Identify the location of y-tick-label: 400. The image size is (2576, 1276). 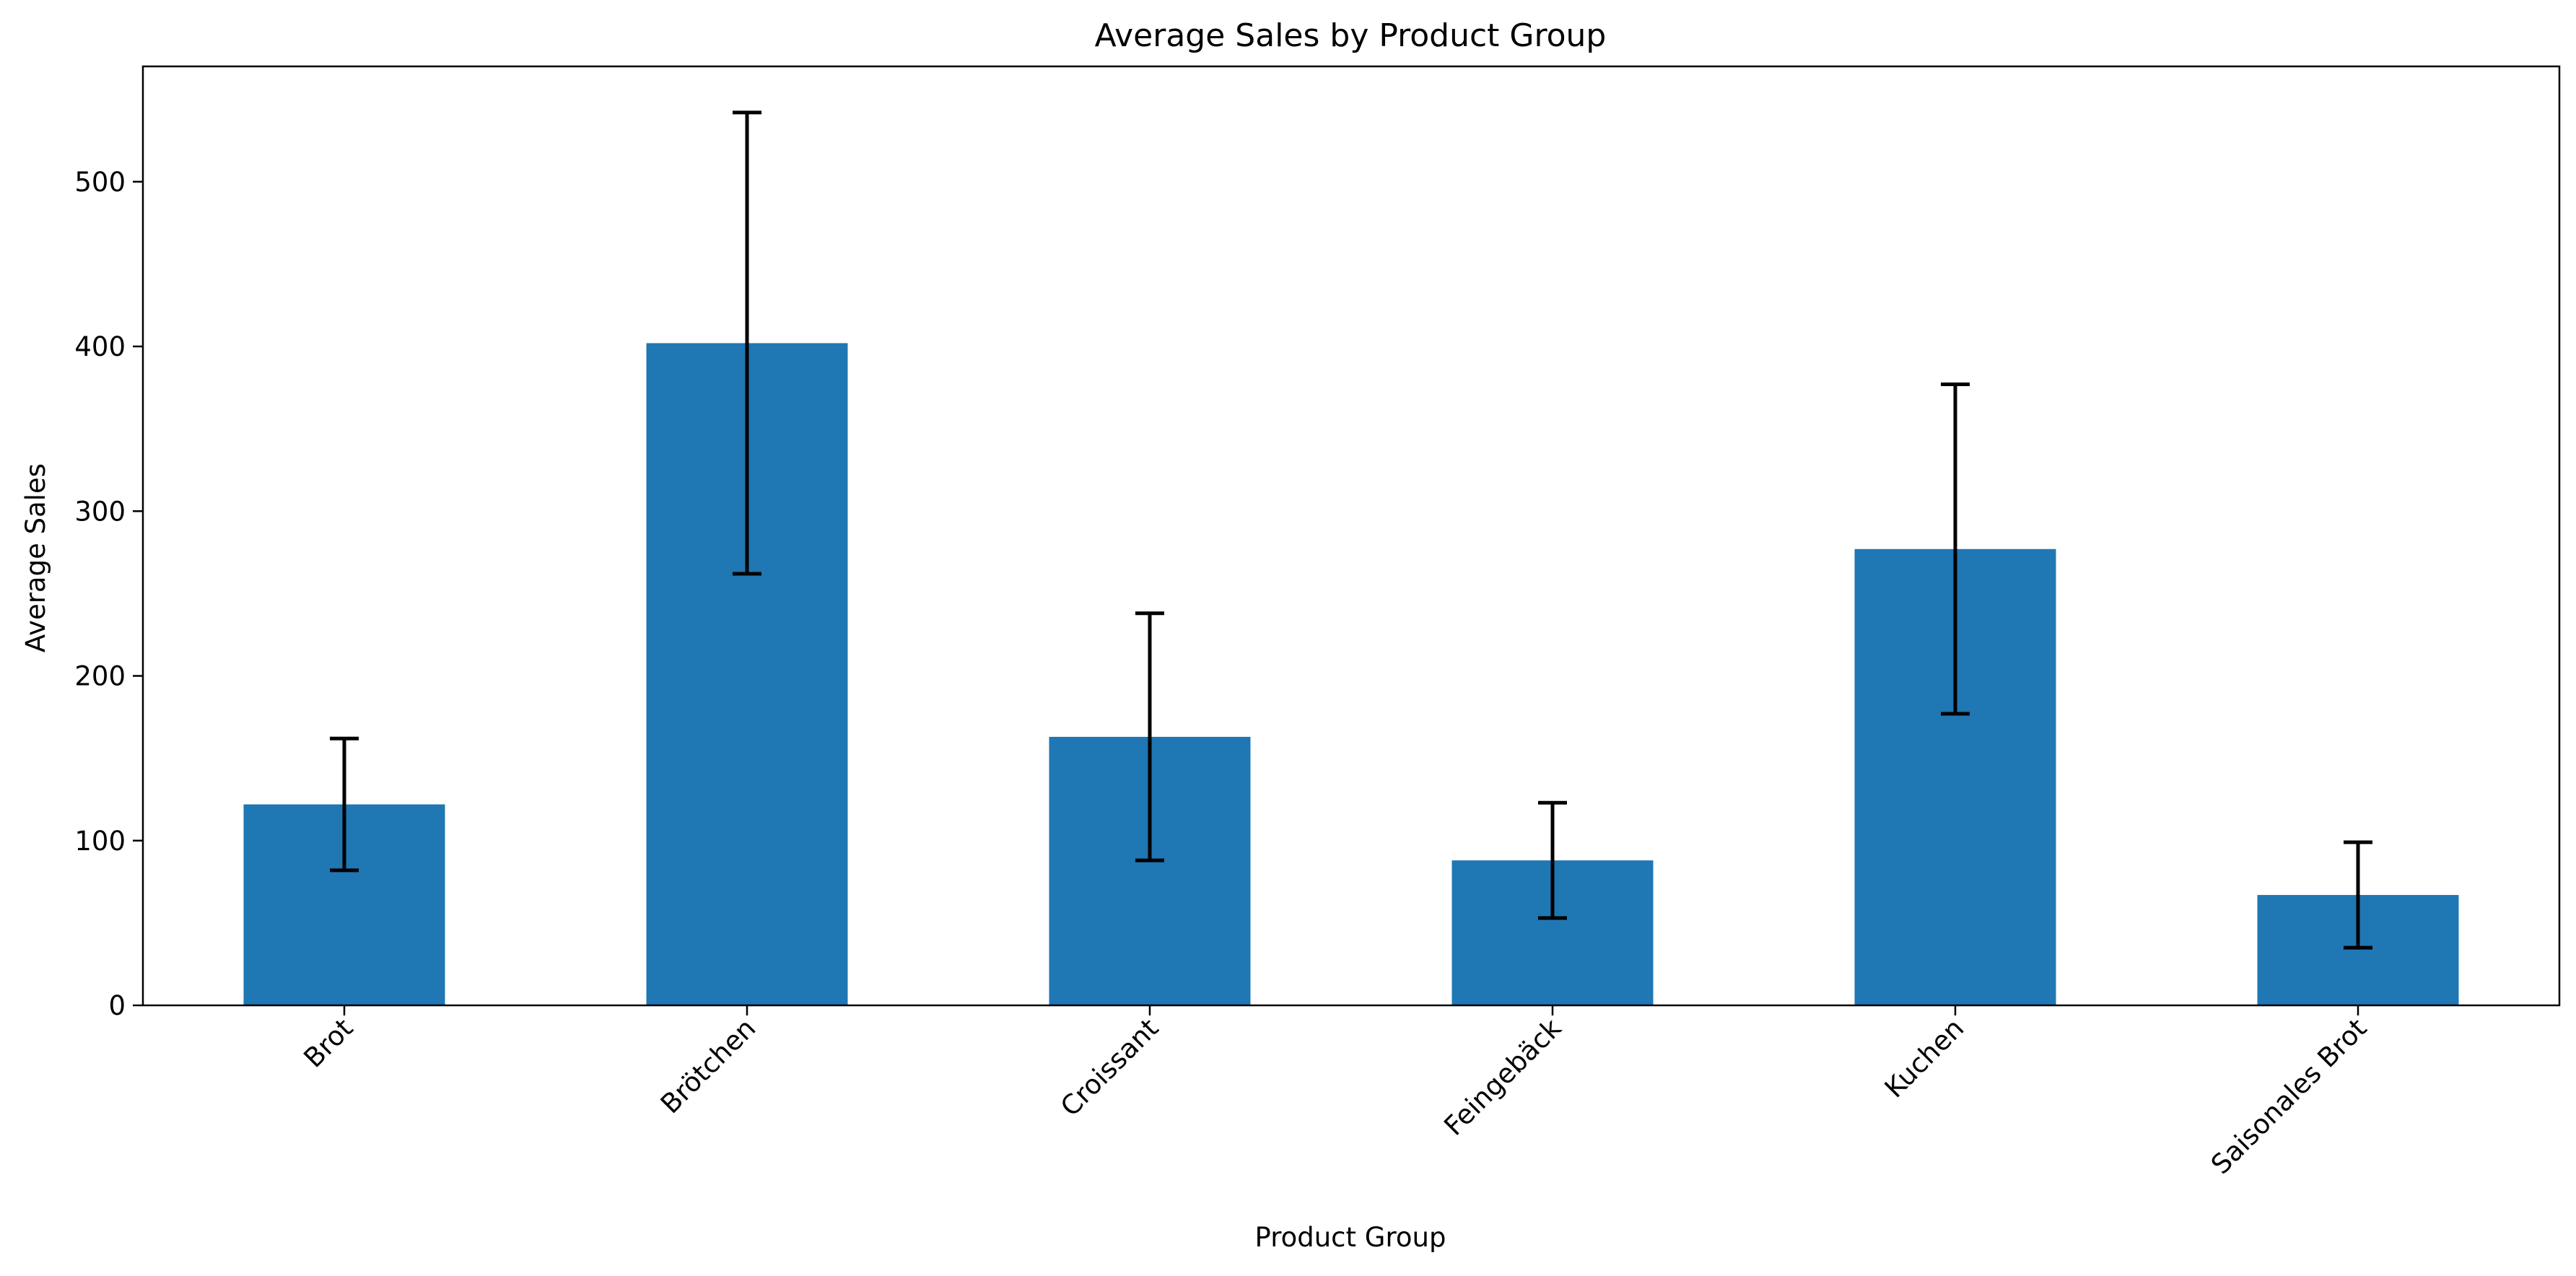
(100, 346).